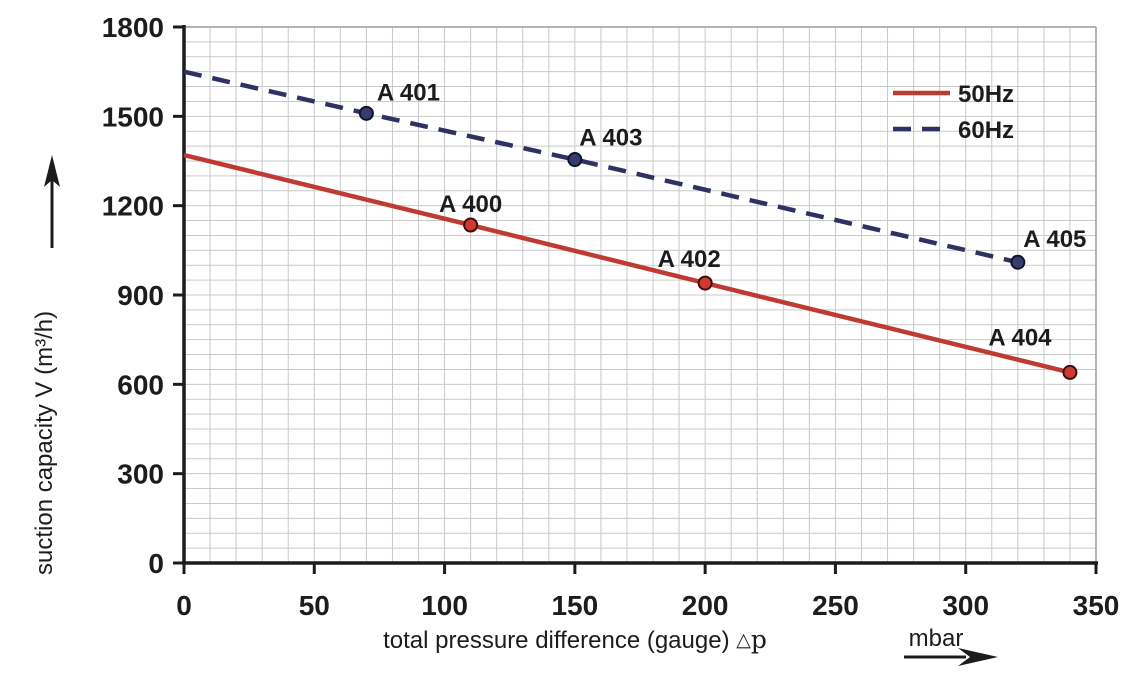 This screenshot has width=1131, height=683. What do you see at coordinates (133, 116) in the screenshot?
I see `y-tick-label: 1500` at bounding box center [133, 116].